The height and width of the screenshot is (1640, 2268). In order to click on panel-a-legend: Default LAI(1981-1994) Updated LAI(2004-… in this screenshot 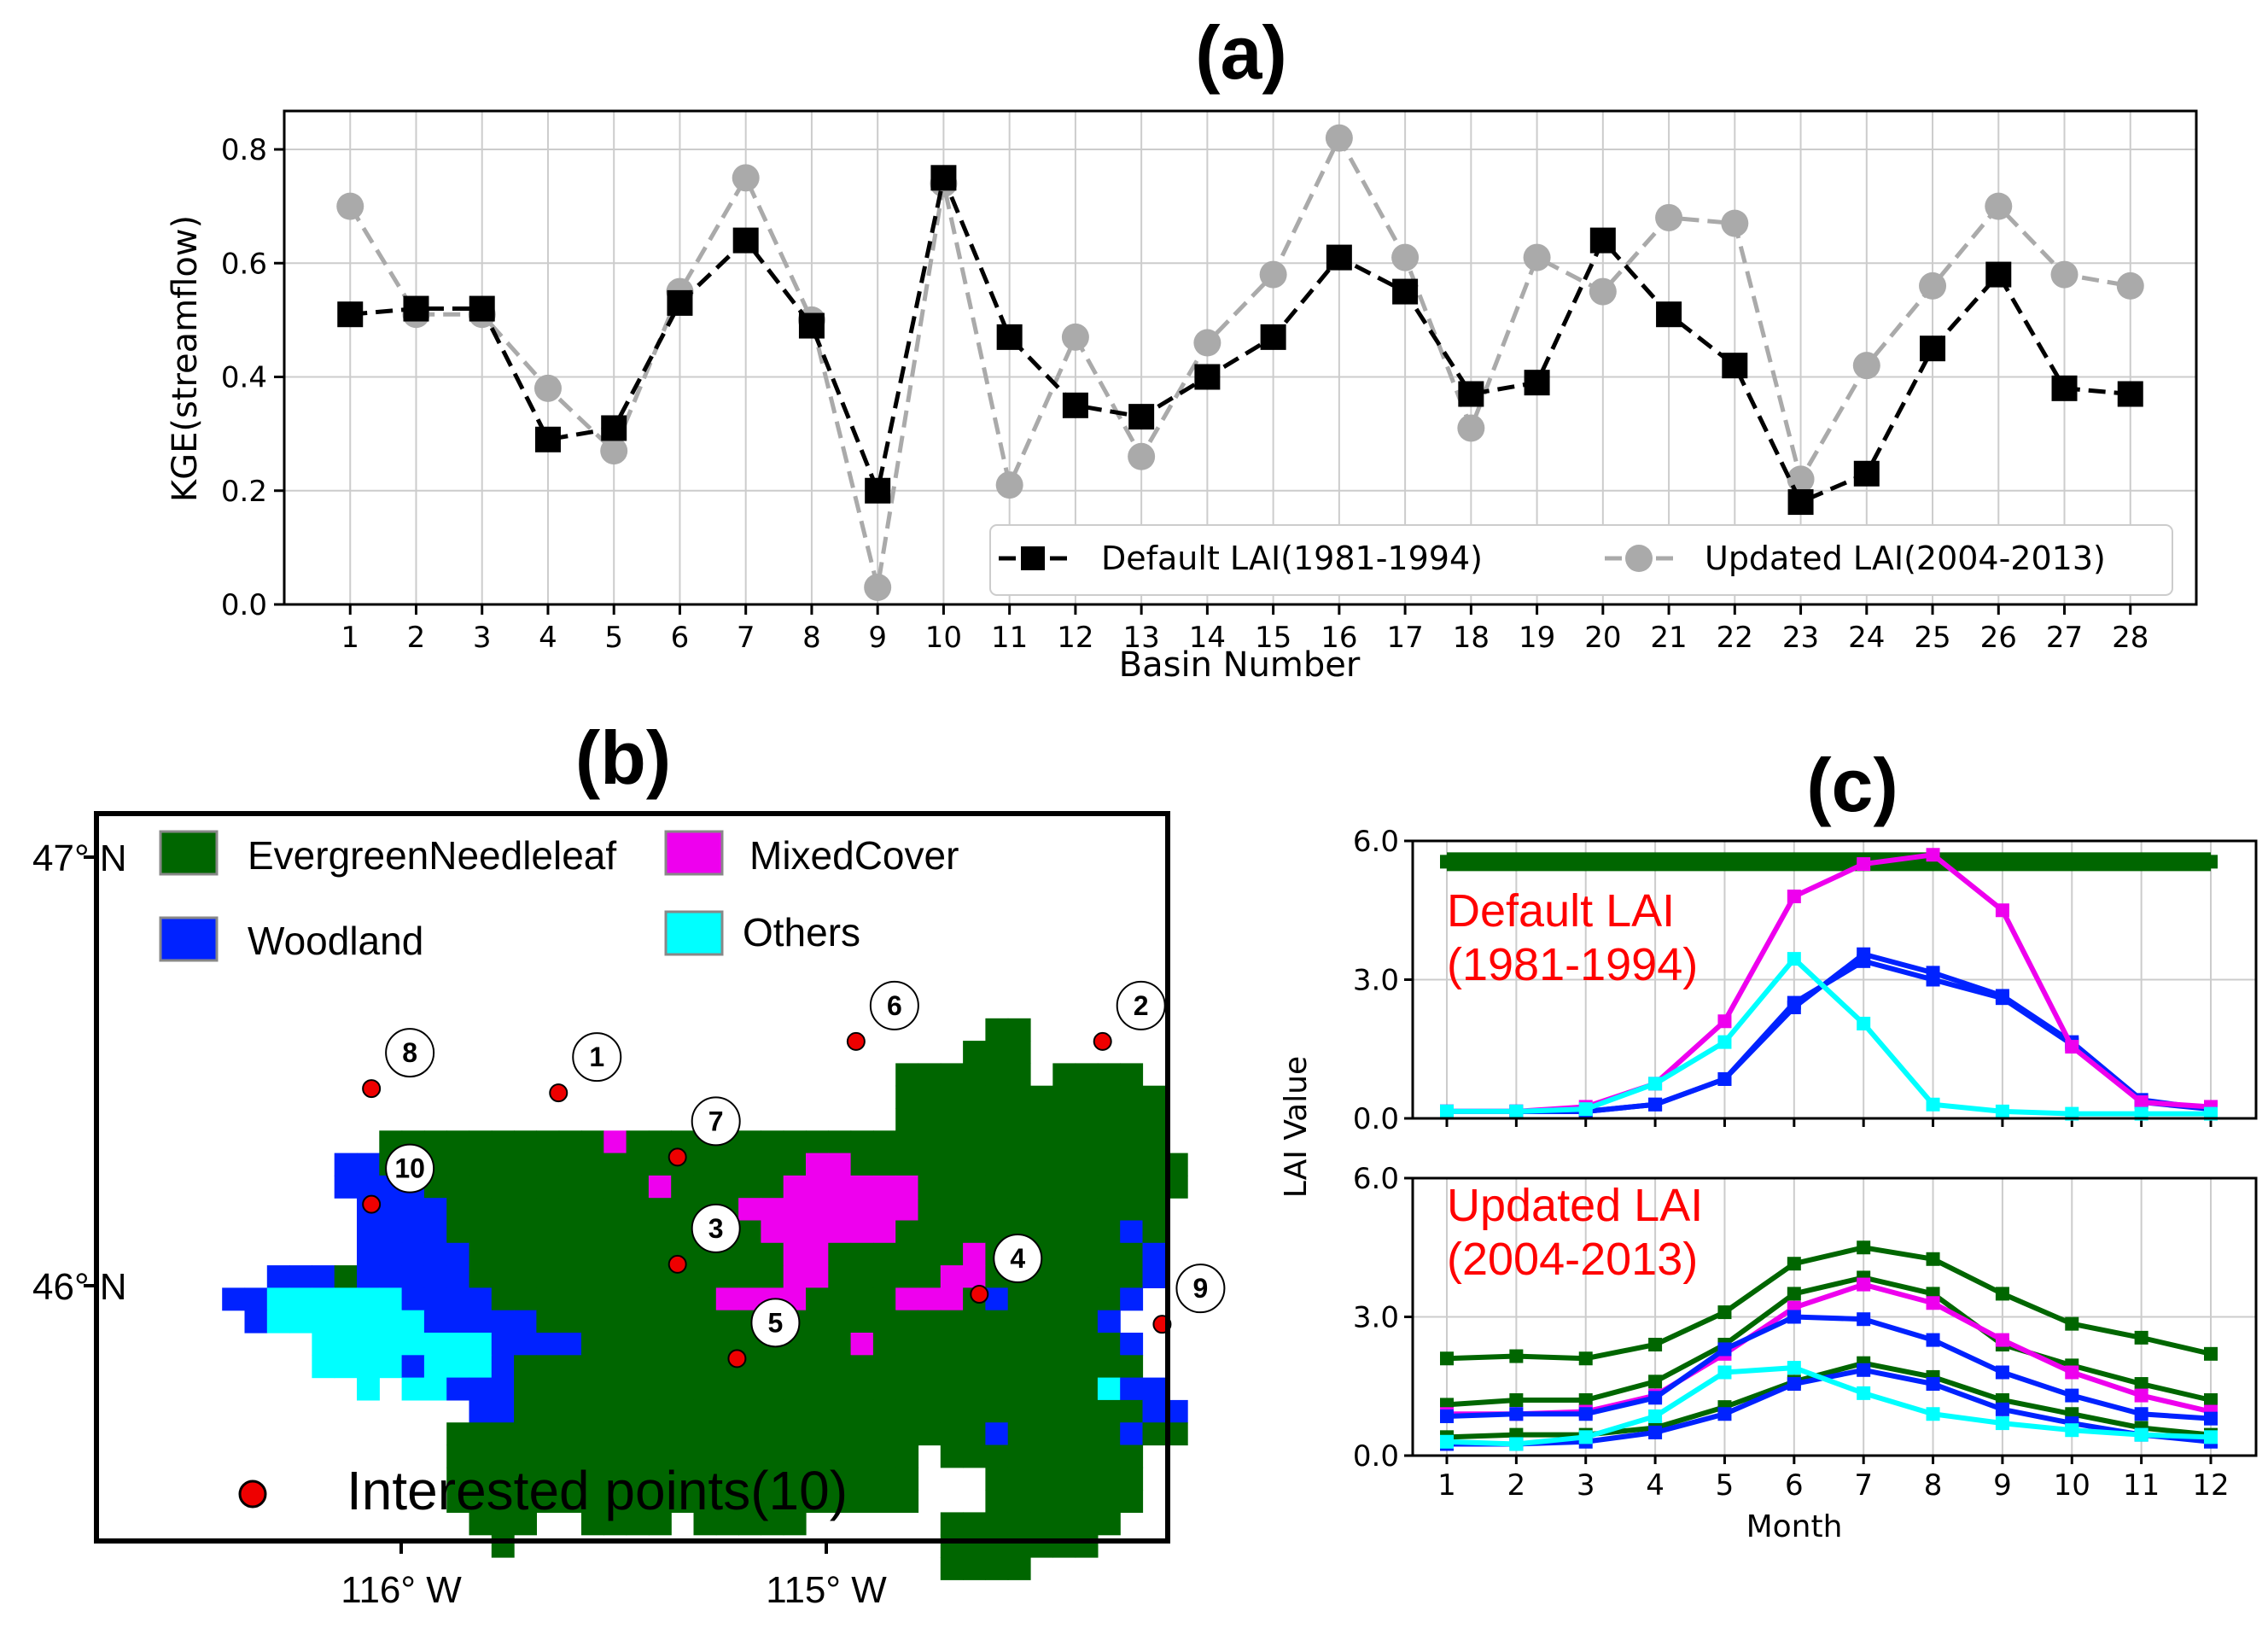, I will do `click(1581, 560)`.